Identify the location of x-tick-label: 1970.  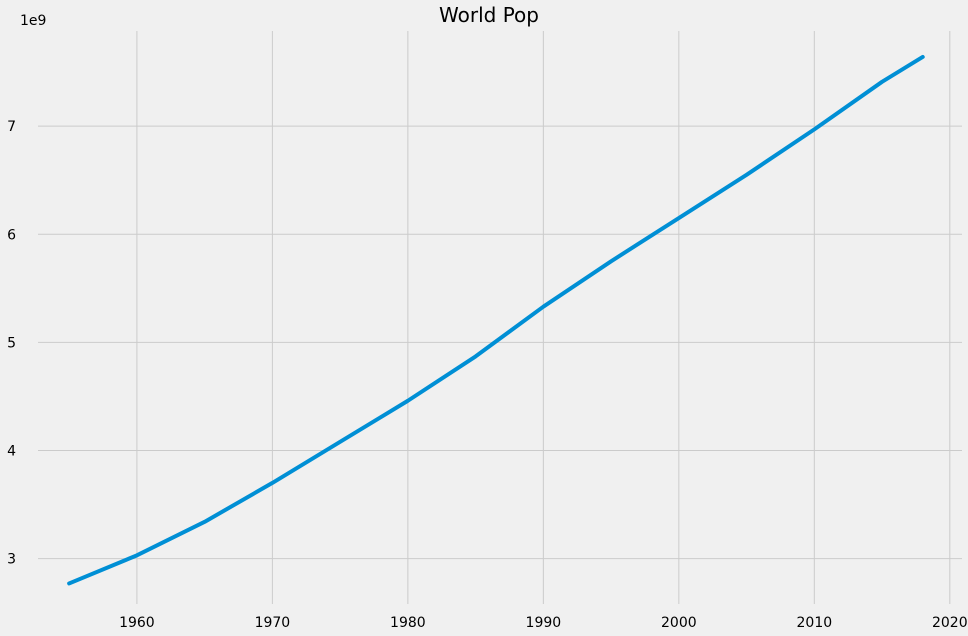
(273, 623).